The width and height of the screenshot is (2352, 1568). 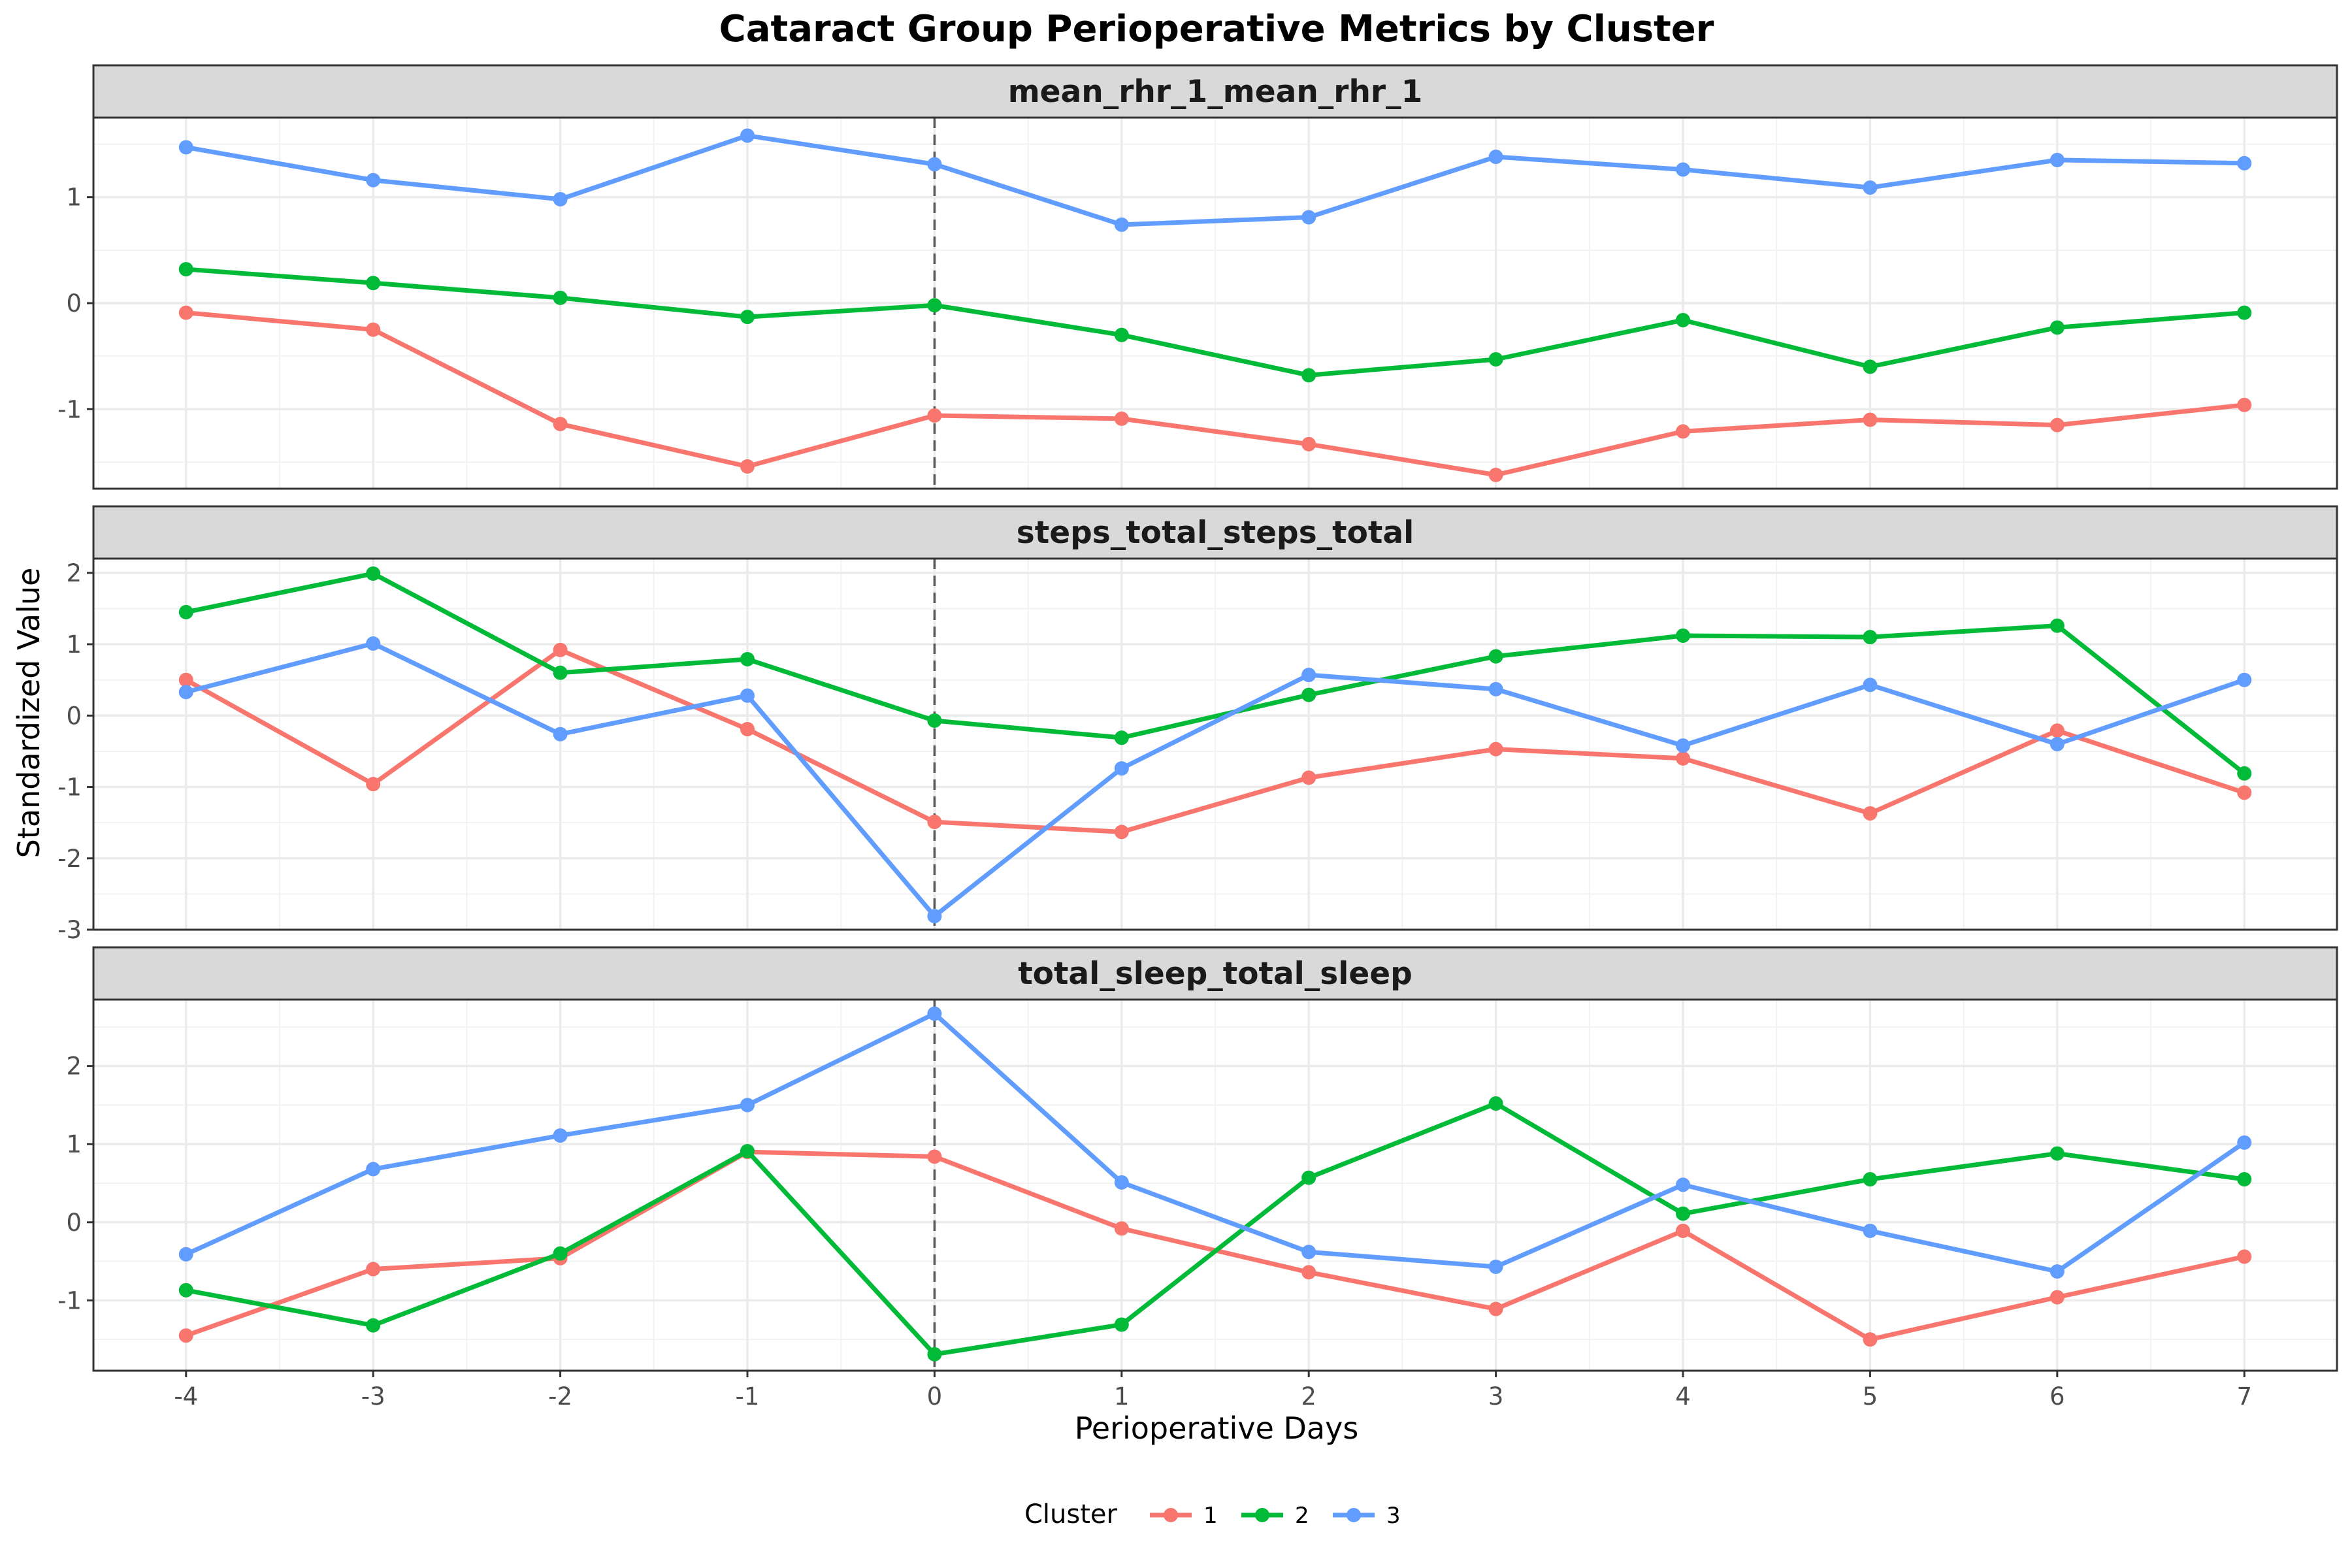 What do you see at coordinates (2244, 1396) in the screenshot?
I see `x-tick-label: 7` at bounding box center [2244, 1396].